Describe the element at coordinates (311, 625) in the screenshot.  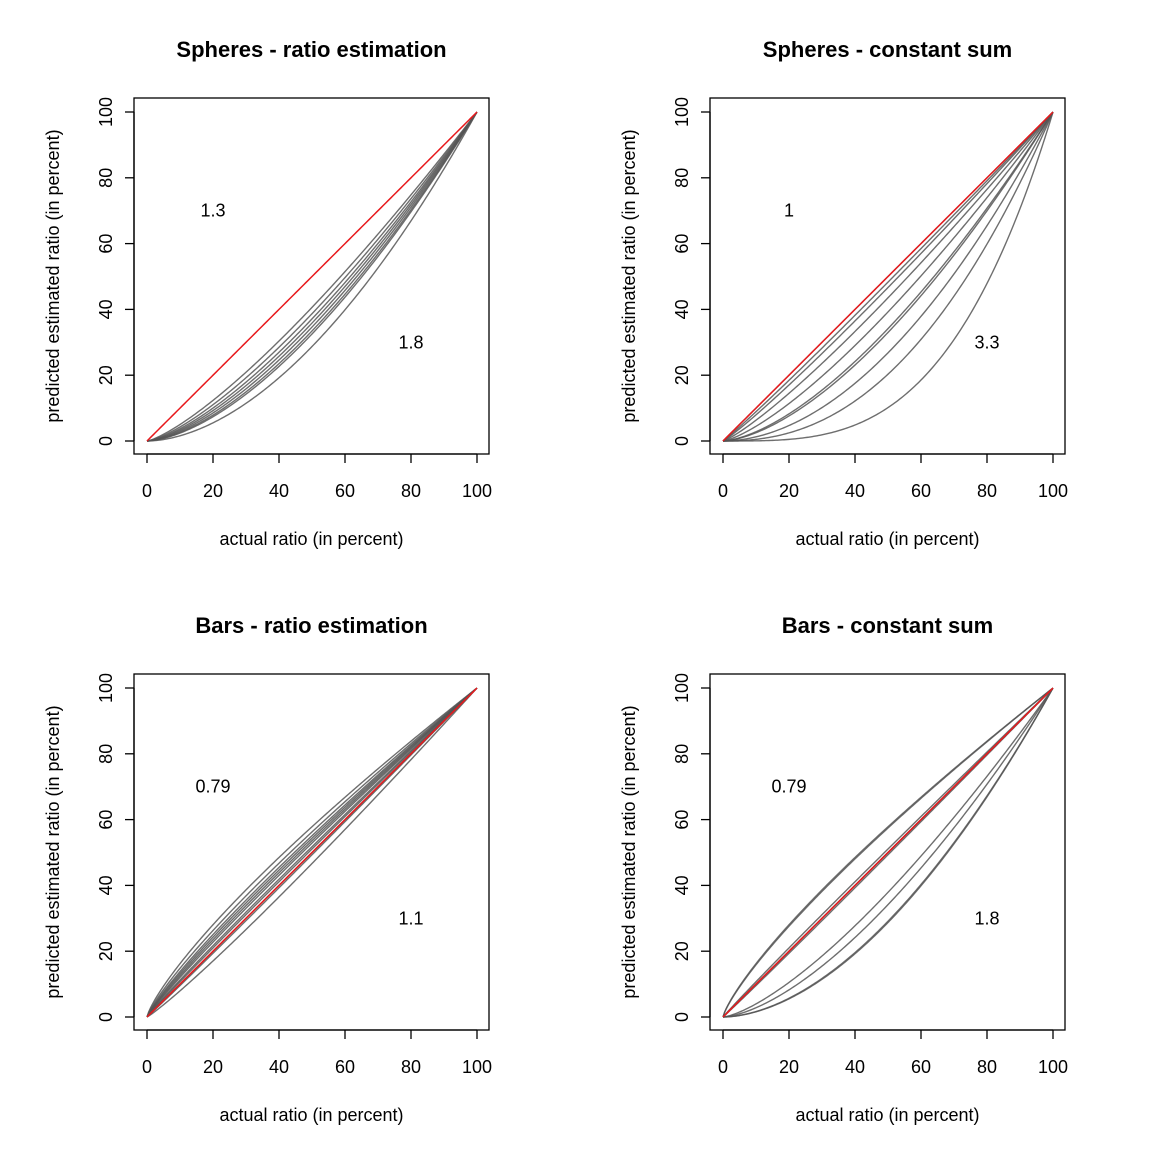
I see `chart-title: Bars - ratio estimation` at that location.